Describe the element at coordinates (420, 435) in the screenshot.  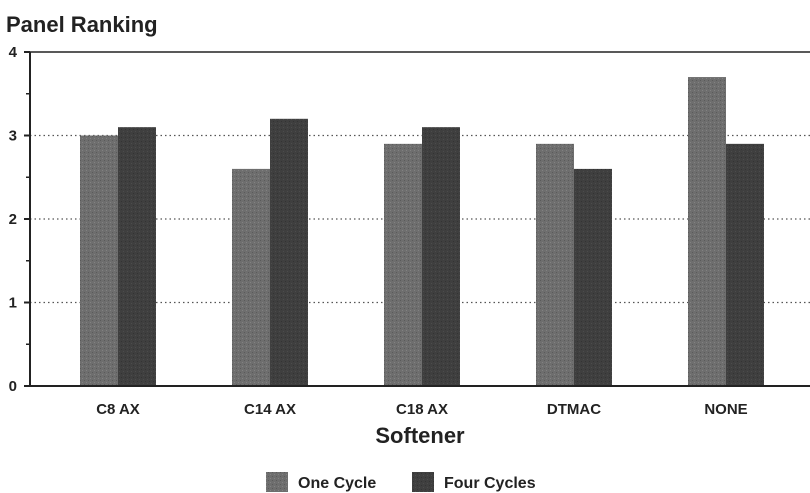
I see `x-axis-title: Softener` at that location.